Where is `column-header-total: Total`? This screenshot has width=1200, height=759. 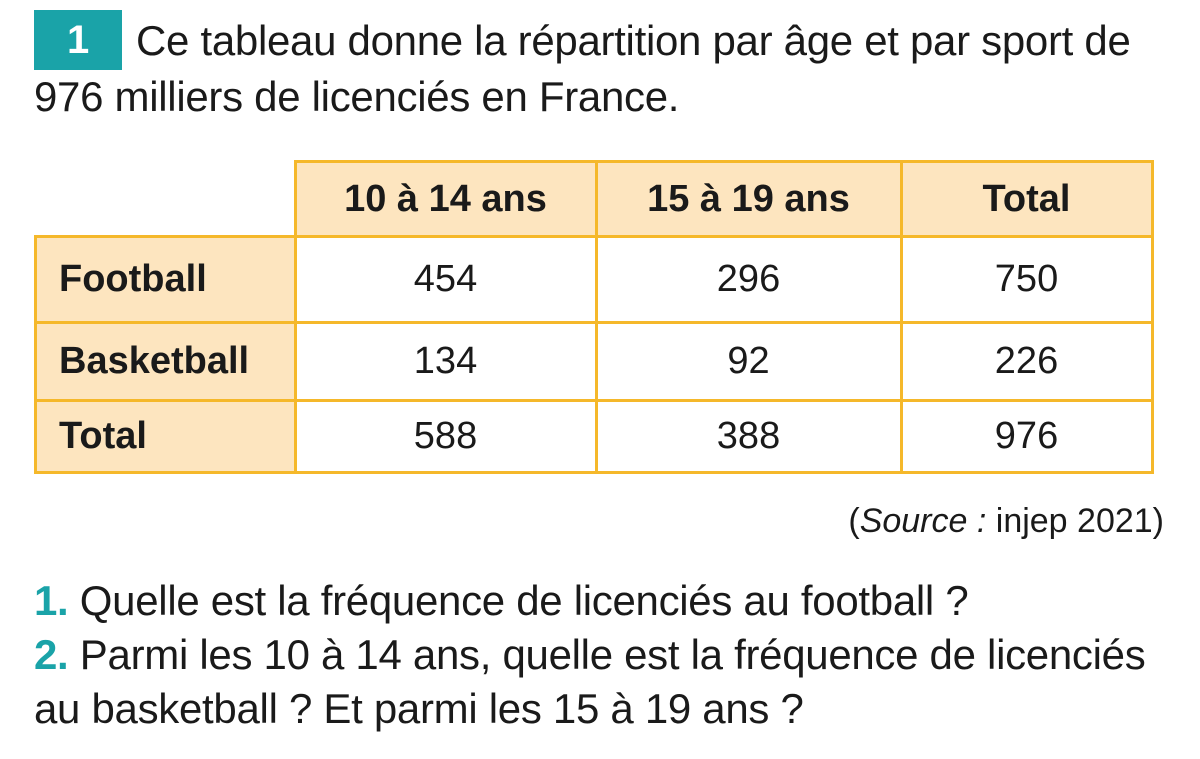 column-header-total: Total is located at coordinates (1026, 199).